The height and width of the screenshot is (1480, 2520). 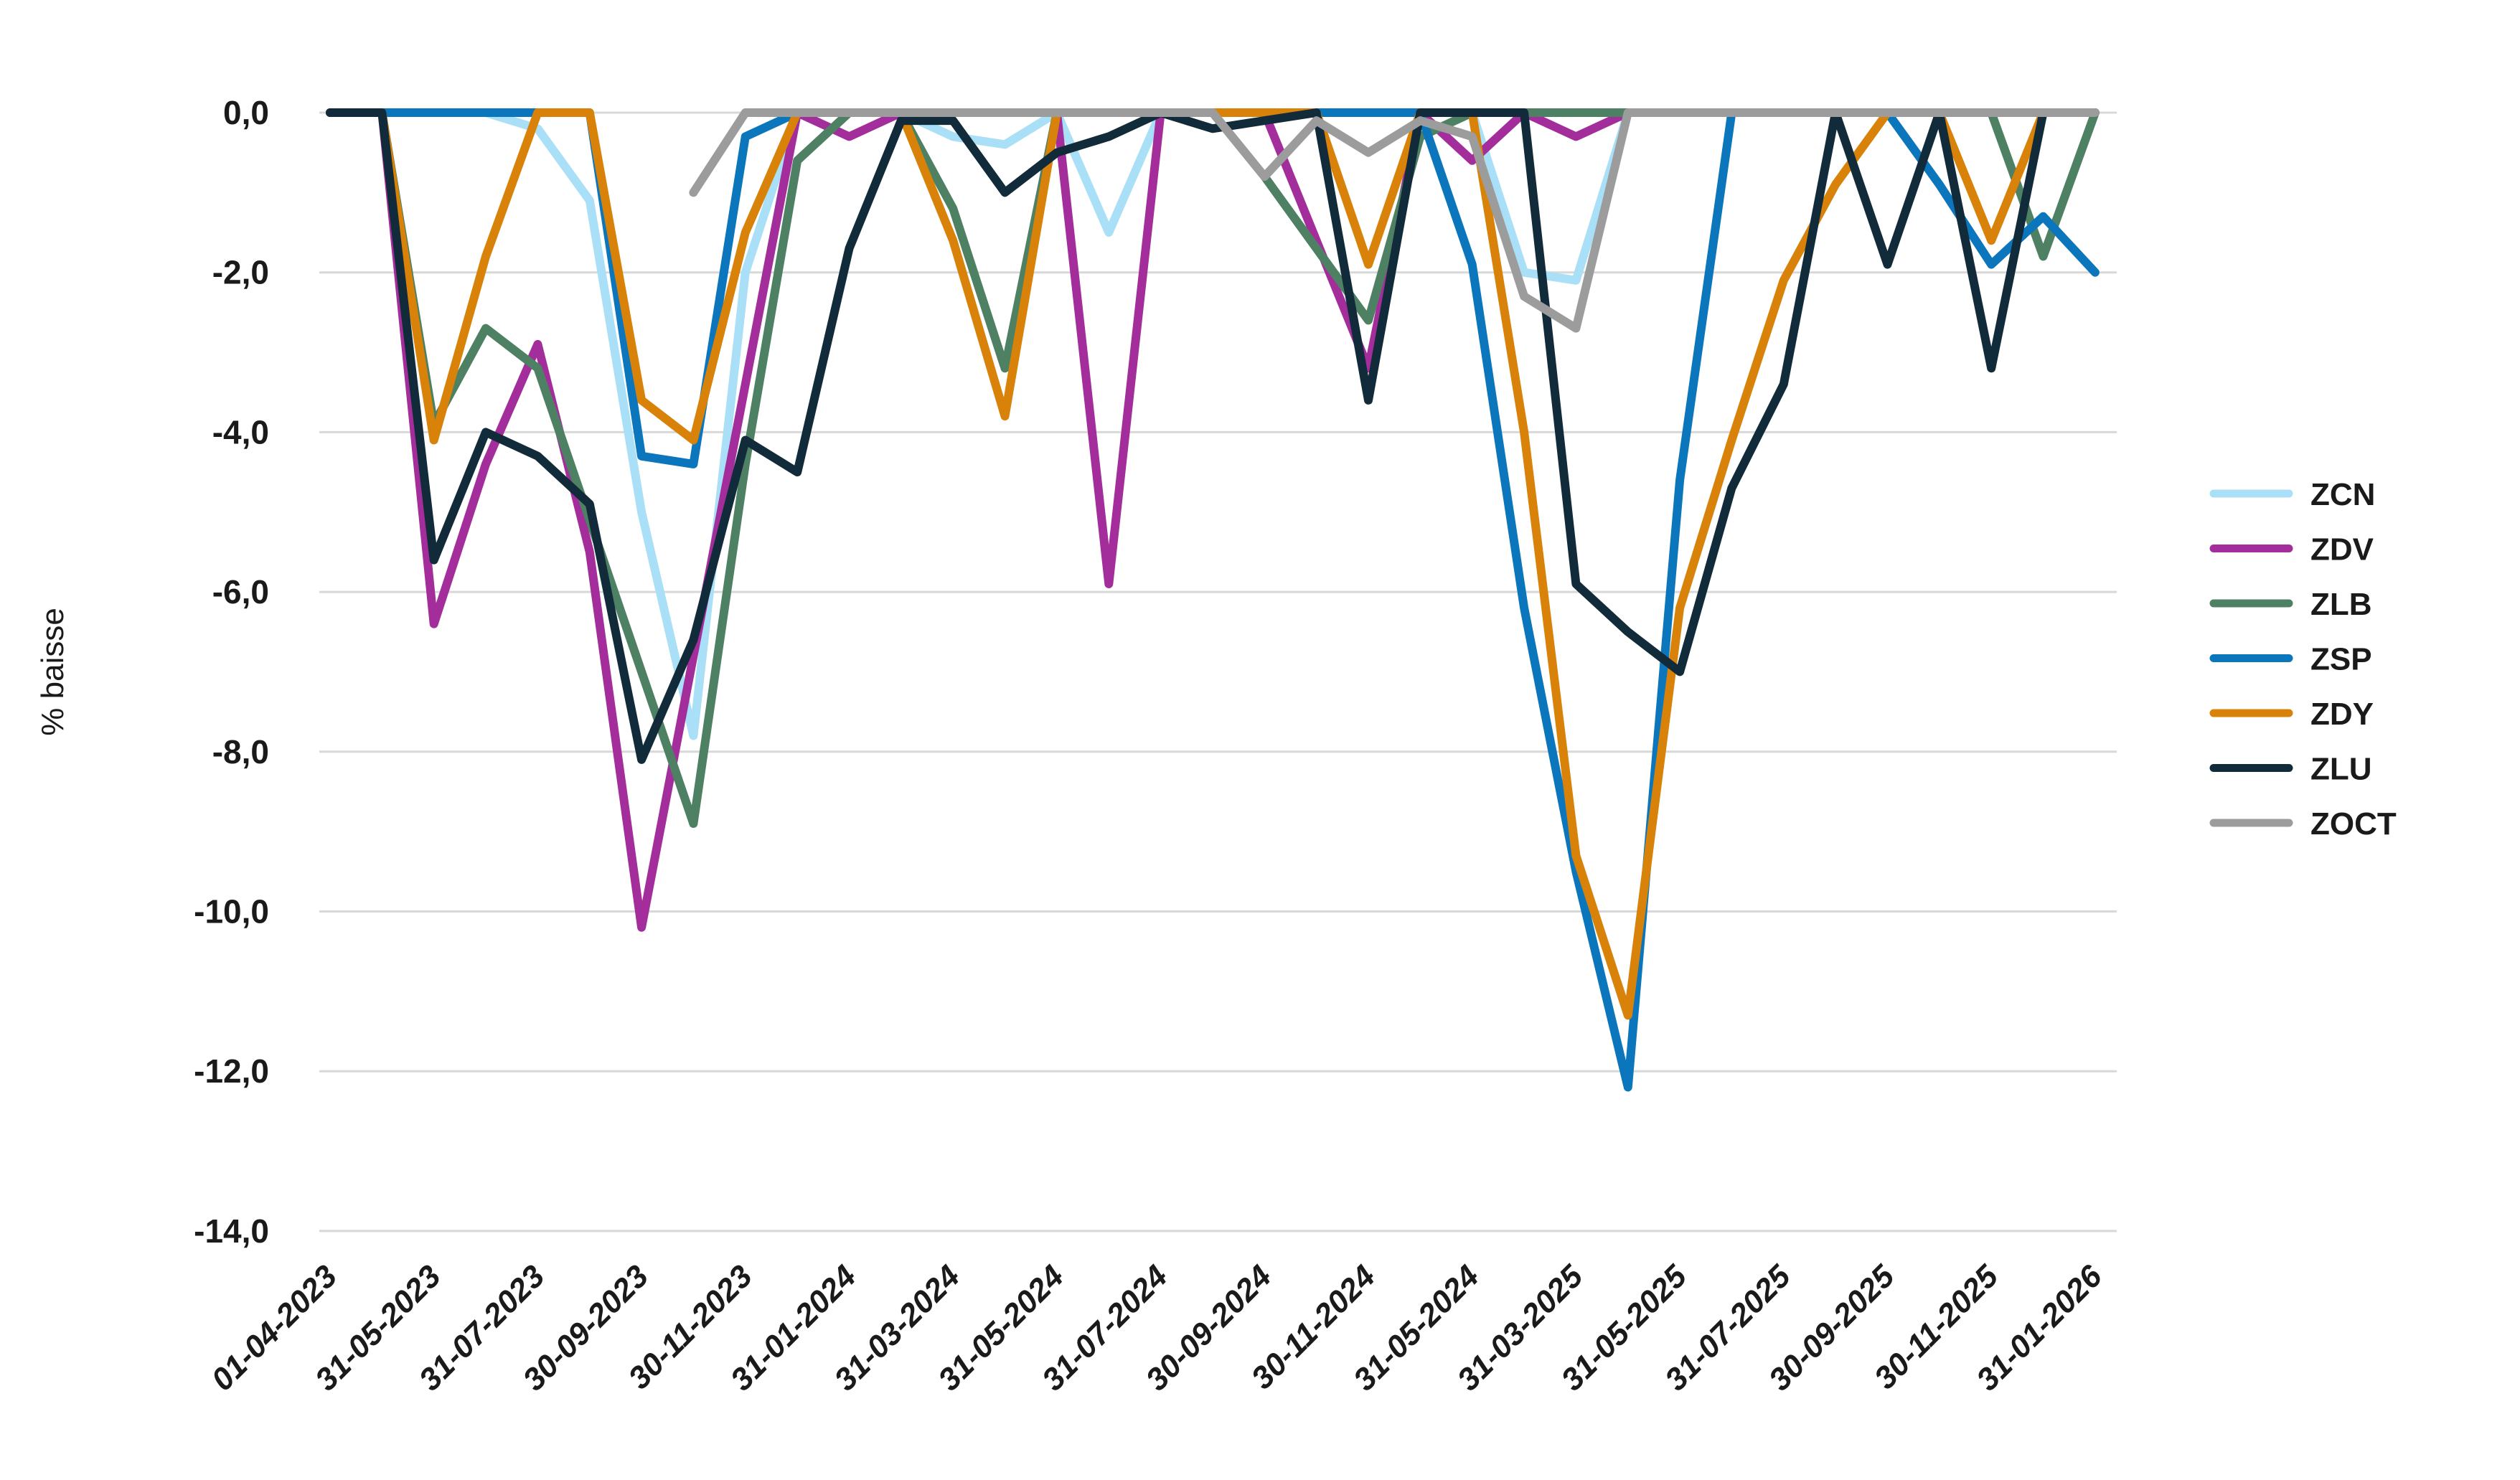 I want to click on y-axis-tick-label: -2,0, so click(x=240, y=272).